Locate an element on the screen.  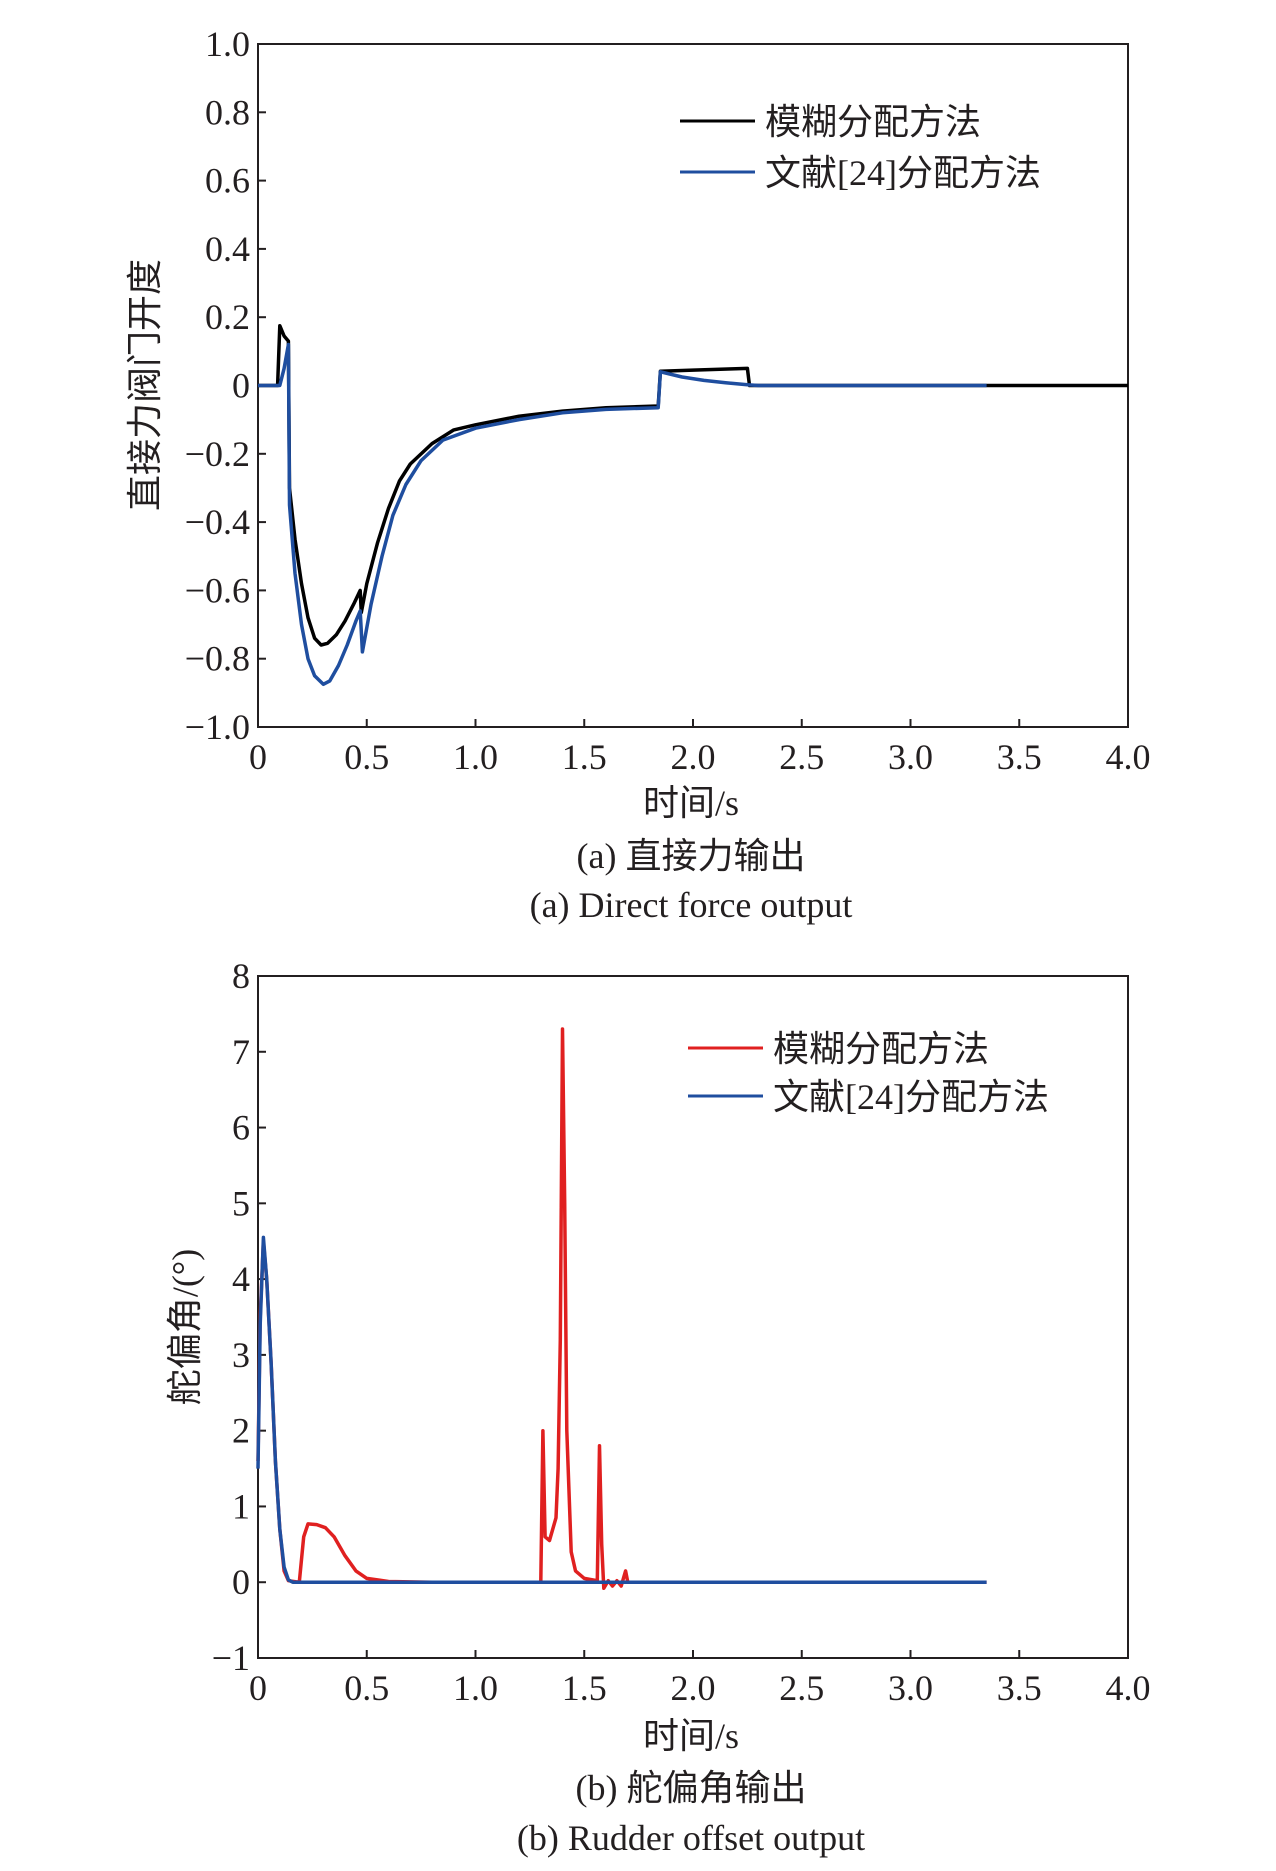
chart-b-x-tick-label: 0 is located at coordinates (258, 1688).